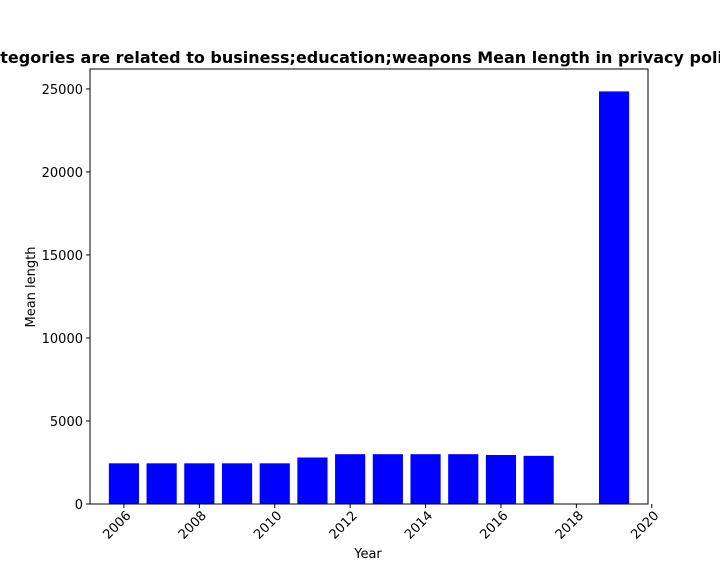 The width and height of the screenshot is (720, 576). What do you see at coordinates (66, 422) in the screenshot?
I see `y-tick-label-5000: 5000` at bounding box center [66, 422].